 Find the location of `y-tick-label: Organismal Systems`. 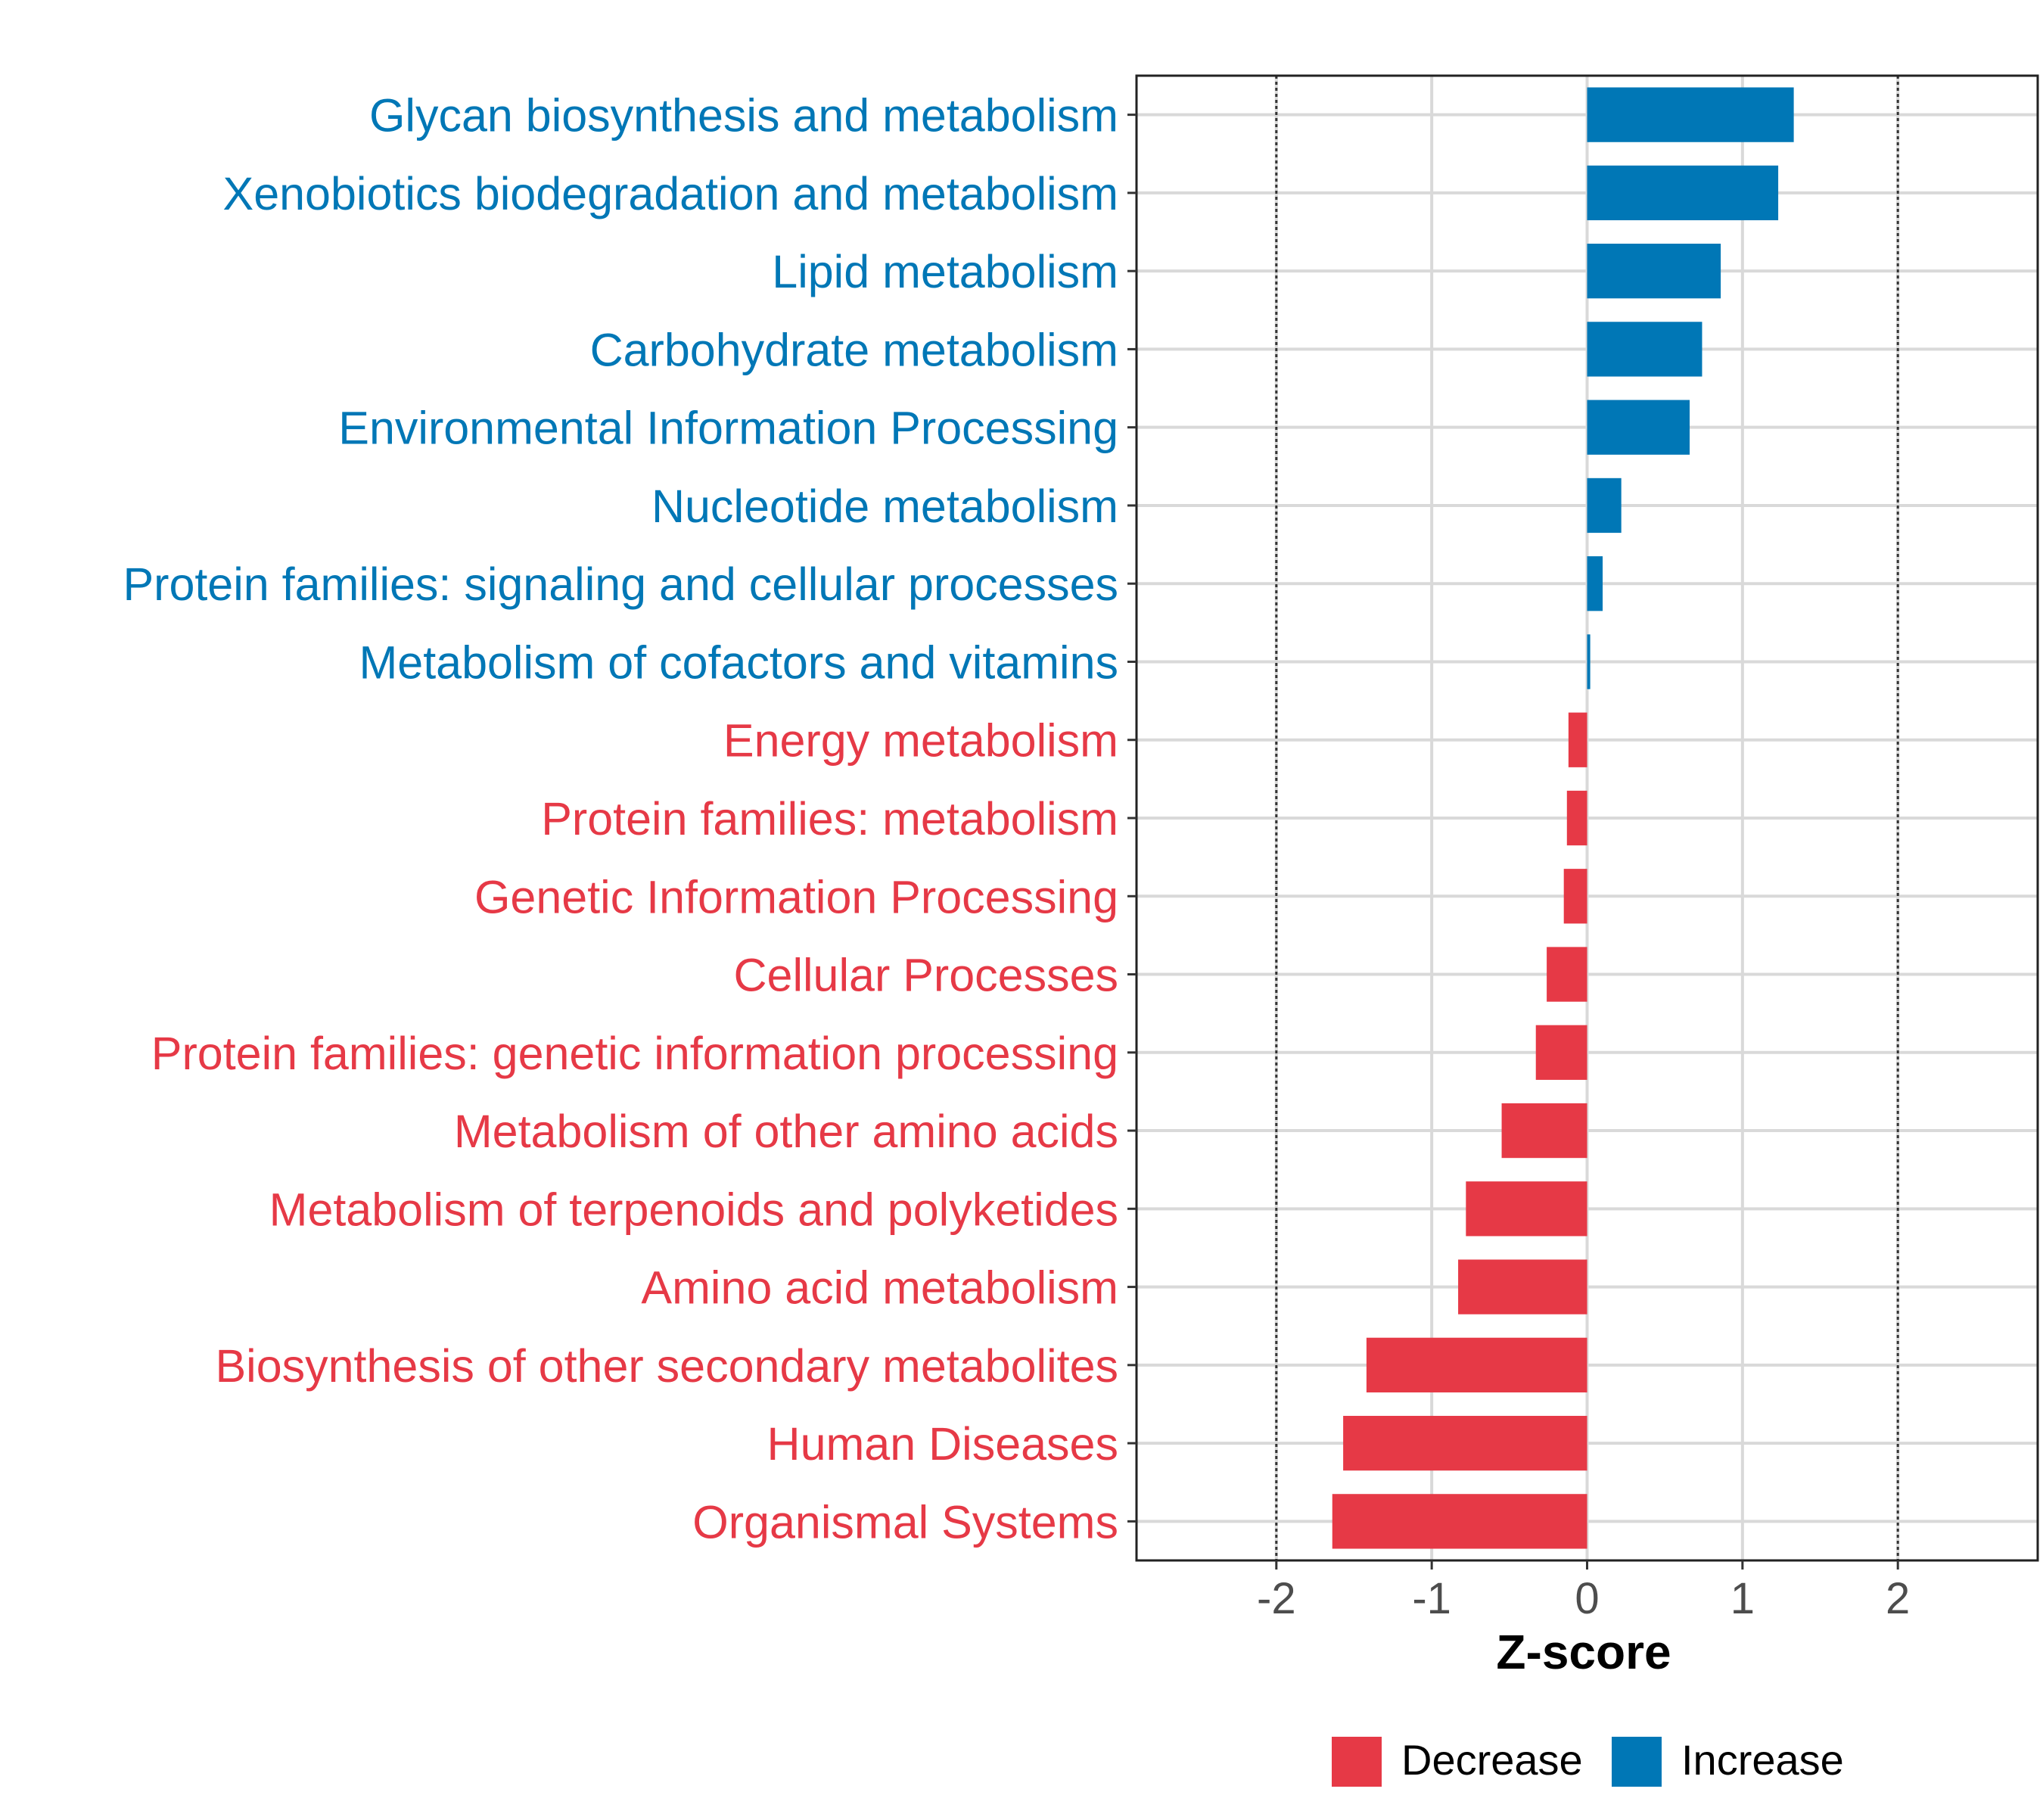

y-tick-label: Organismal Systems is located at coordinates (905, 1522).